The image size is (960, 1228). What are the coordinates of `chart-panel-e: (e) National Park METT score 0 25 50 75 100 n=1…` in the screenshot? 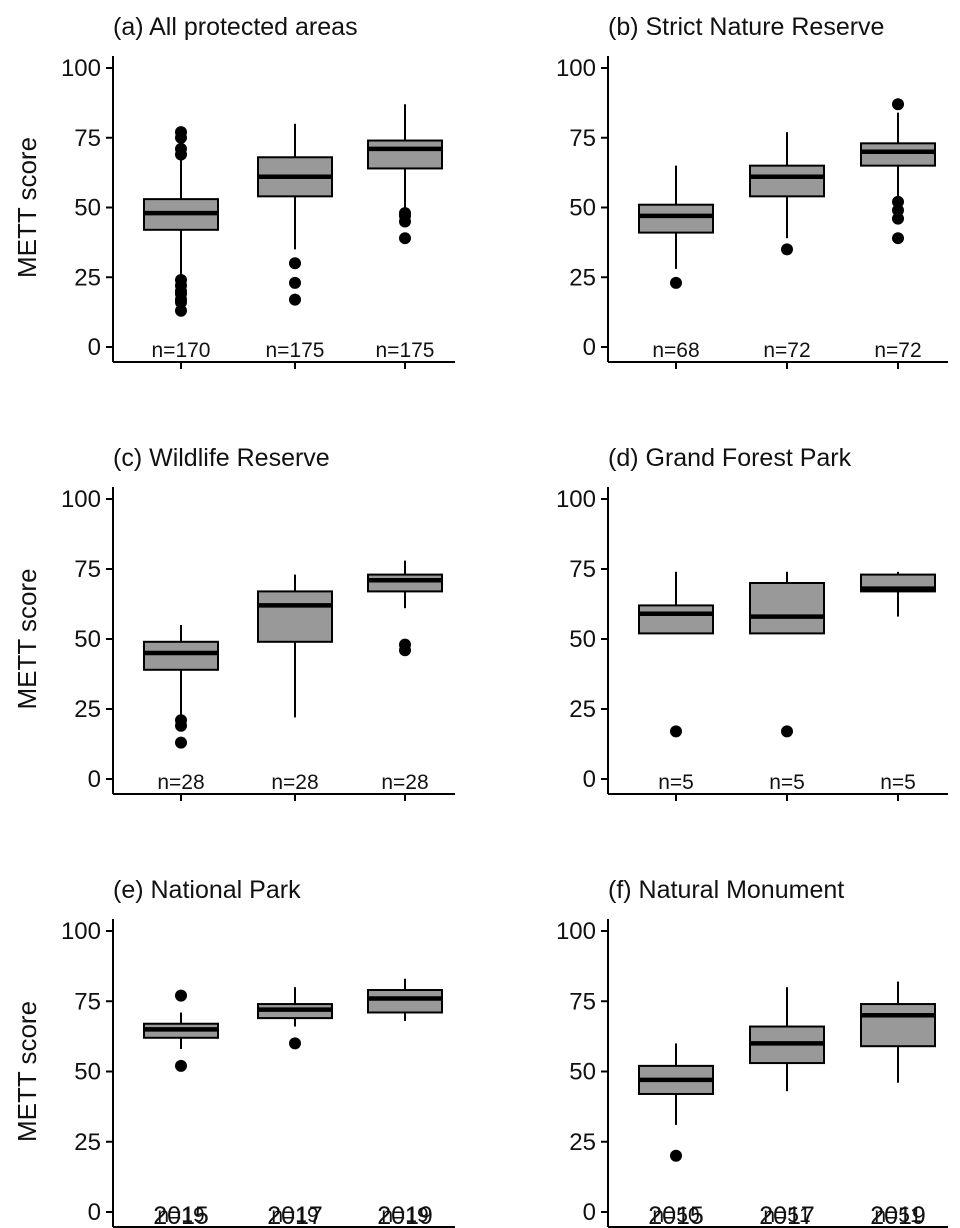 It's located at (233, 1052).